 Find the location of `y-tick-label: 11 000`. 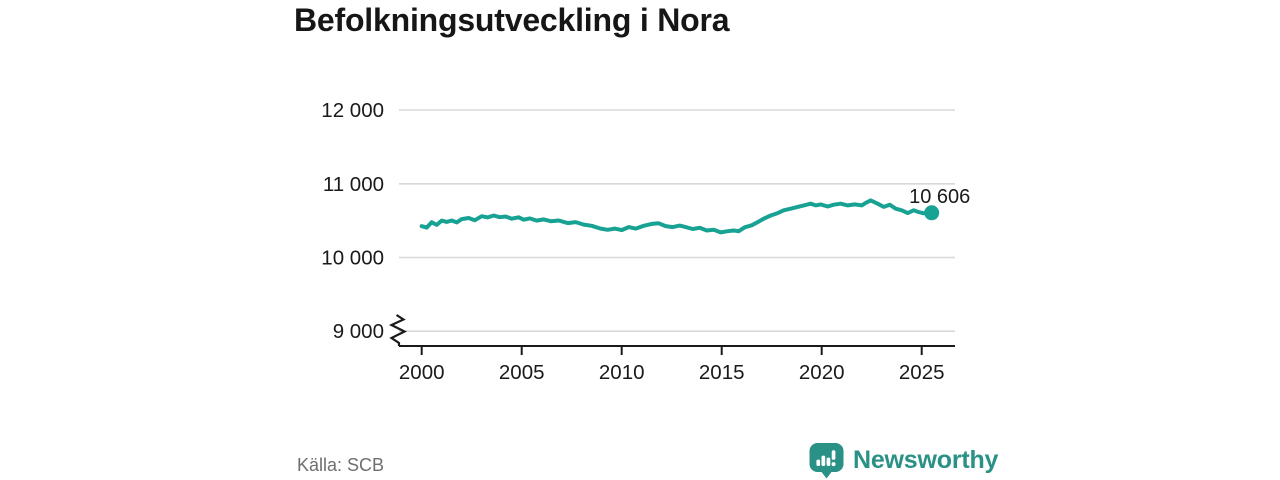

y-tick-label: 11 000 is located at coordinates (353, 184).